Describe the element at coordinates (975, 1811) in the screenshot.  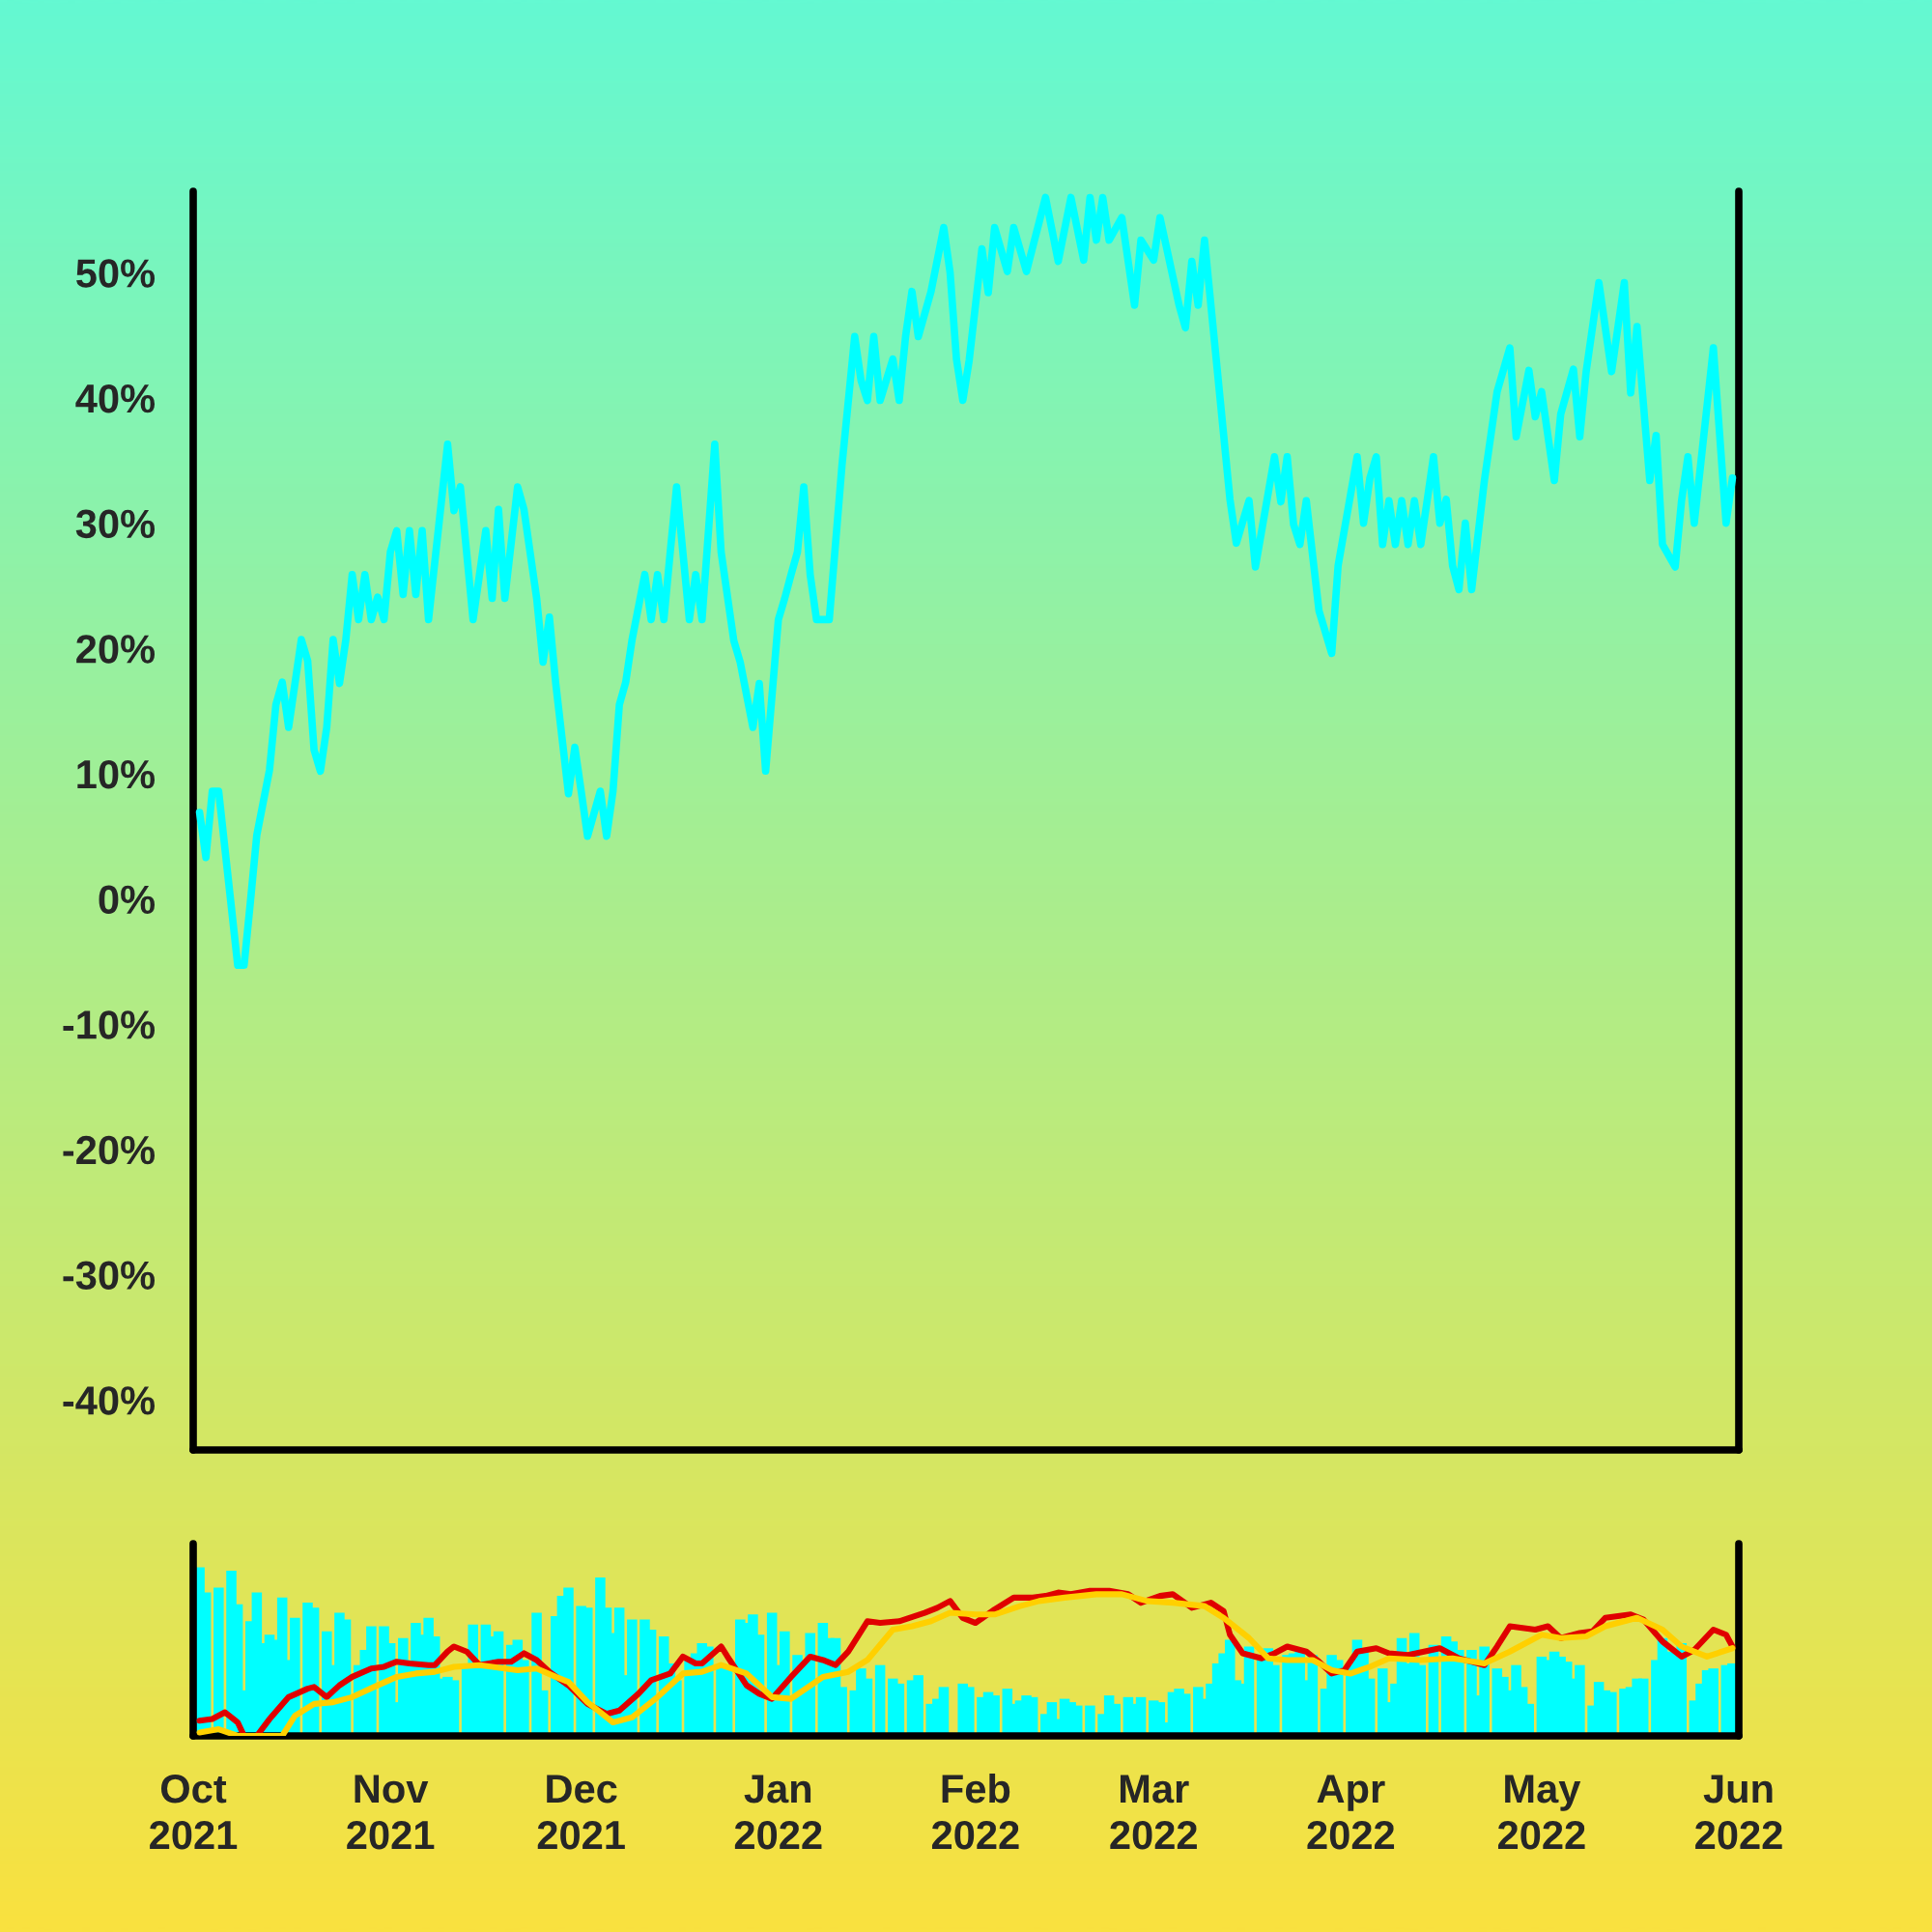
I see `x-tick-label: Feb 2022` at that location.